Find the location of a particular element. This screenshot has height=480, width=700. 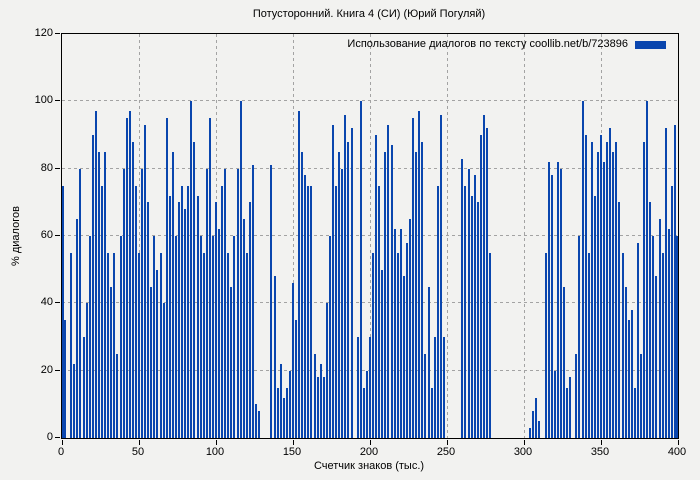

y-tick-label: 40 is located at coordinates (46, 302).